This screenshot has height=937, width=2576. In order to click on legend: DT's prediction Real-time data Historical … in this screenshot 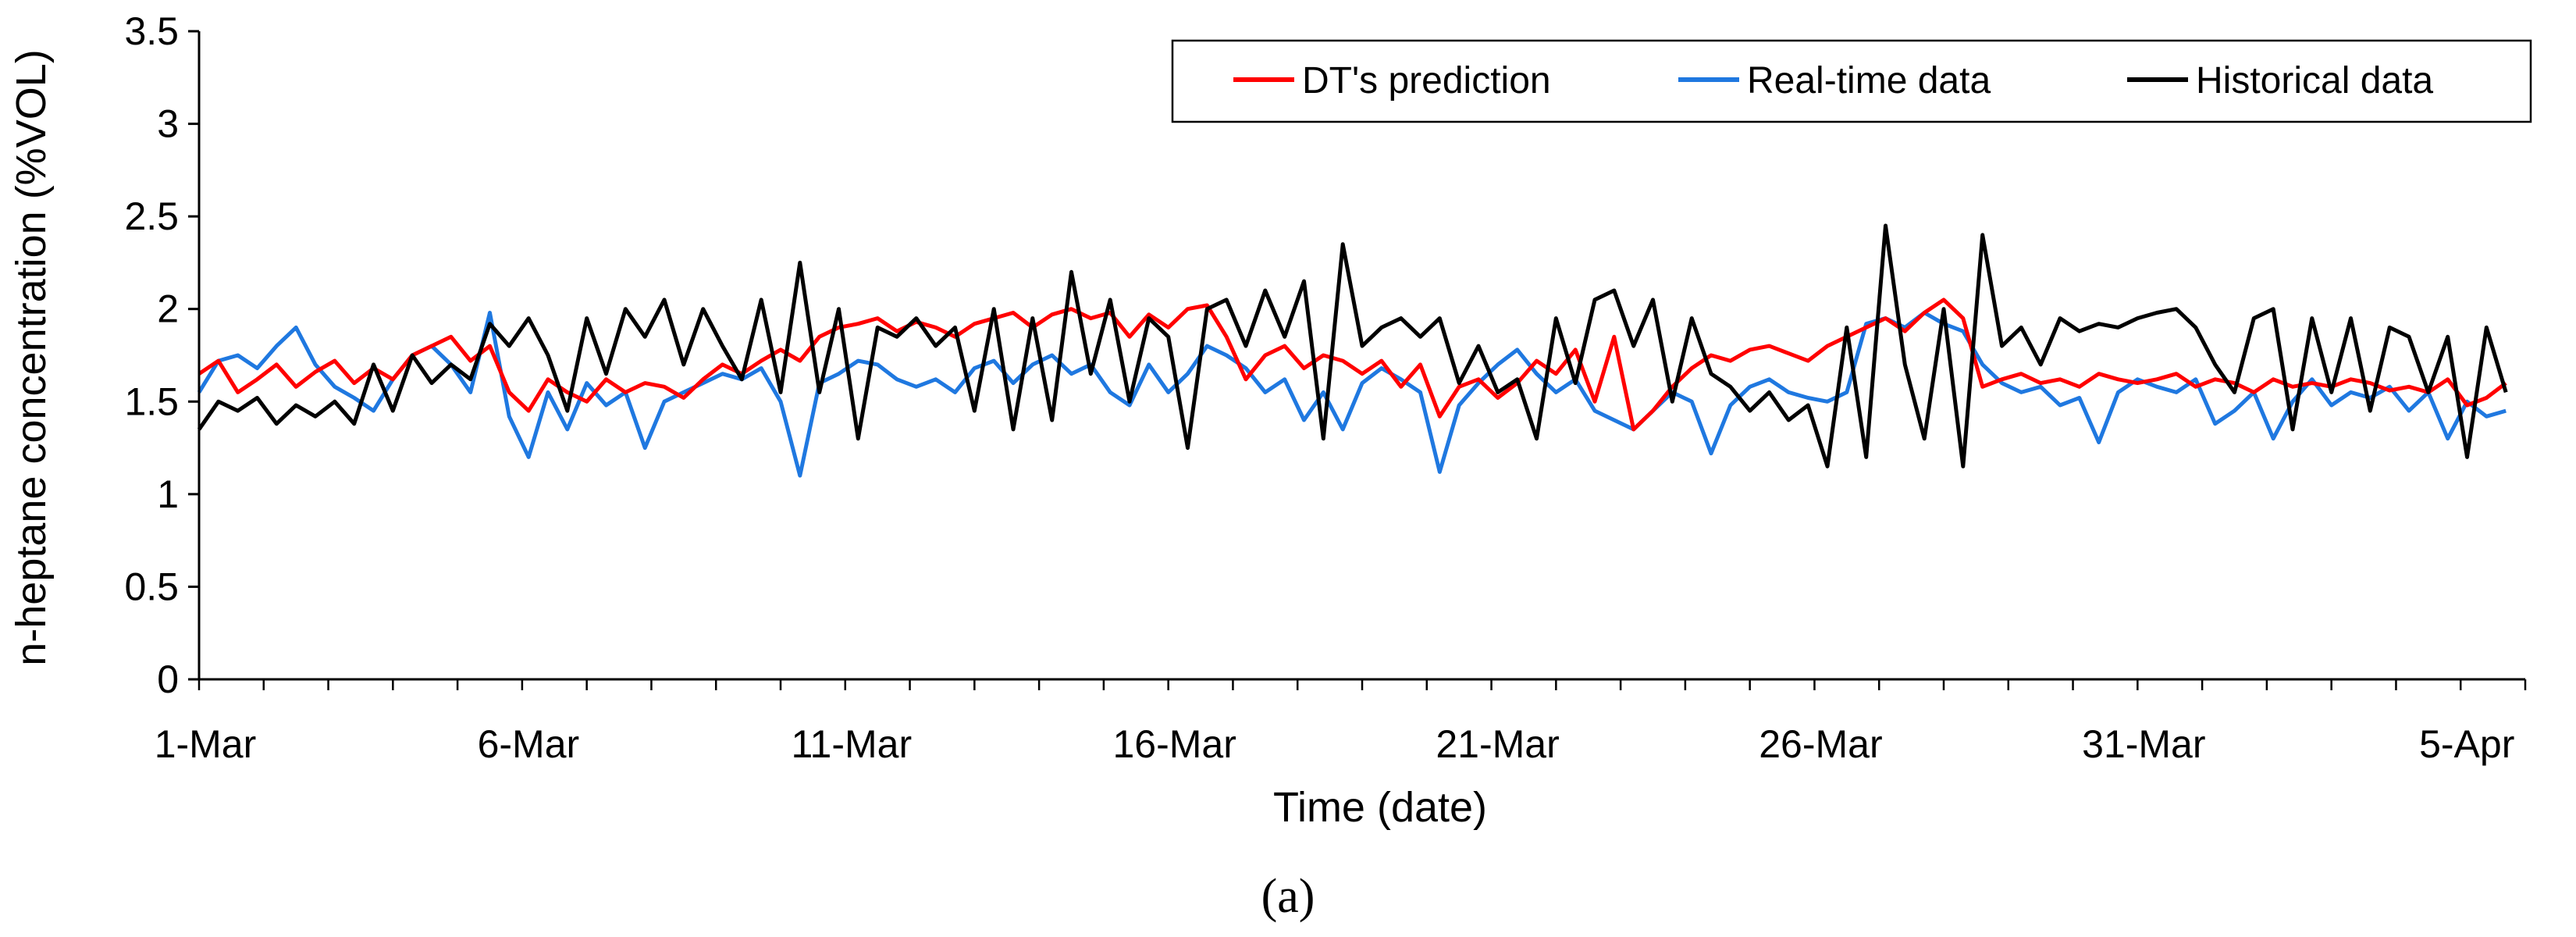, I will do `click(1851, 81)`.